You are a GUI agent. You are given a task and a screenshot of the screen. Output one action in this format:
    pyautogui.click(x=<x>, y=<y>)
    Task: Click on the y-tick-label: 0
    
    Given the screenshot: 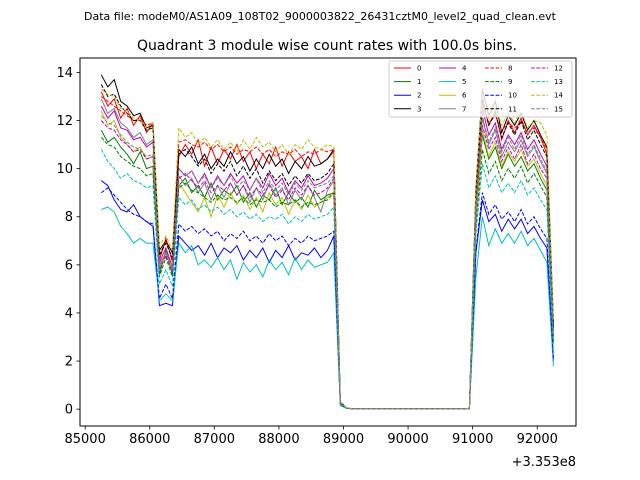 What is the action you would take?
    pyautogui.click(x=69, y=410)
    